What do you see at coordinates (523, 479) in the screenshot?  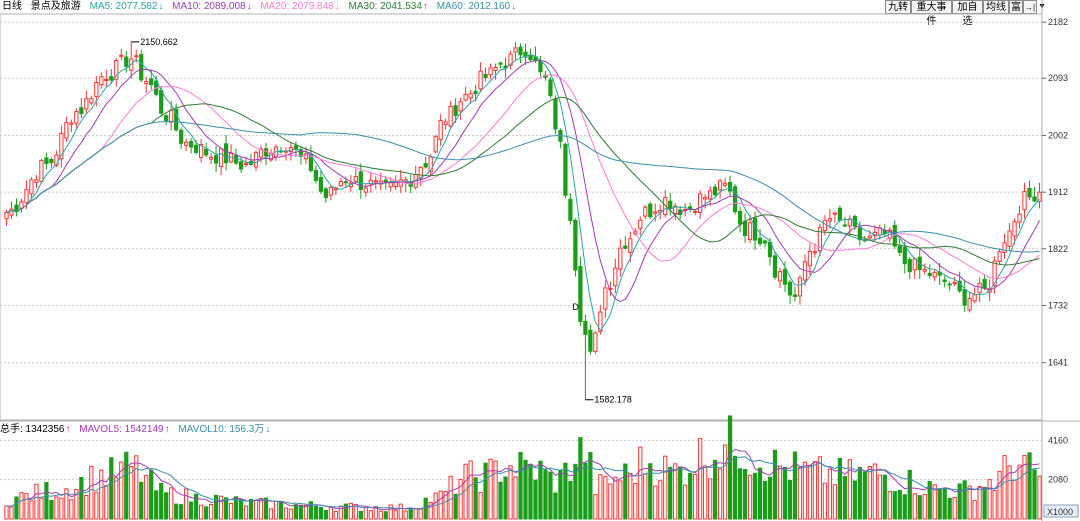 I see `mavol5-line` at bounding box center [523, 479].